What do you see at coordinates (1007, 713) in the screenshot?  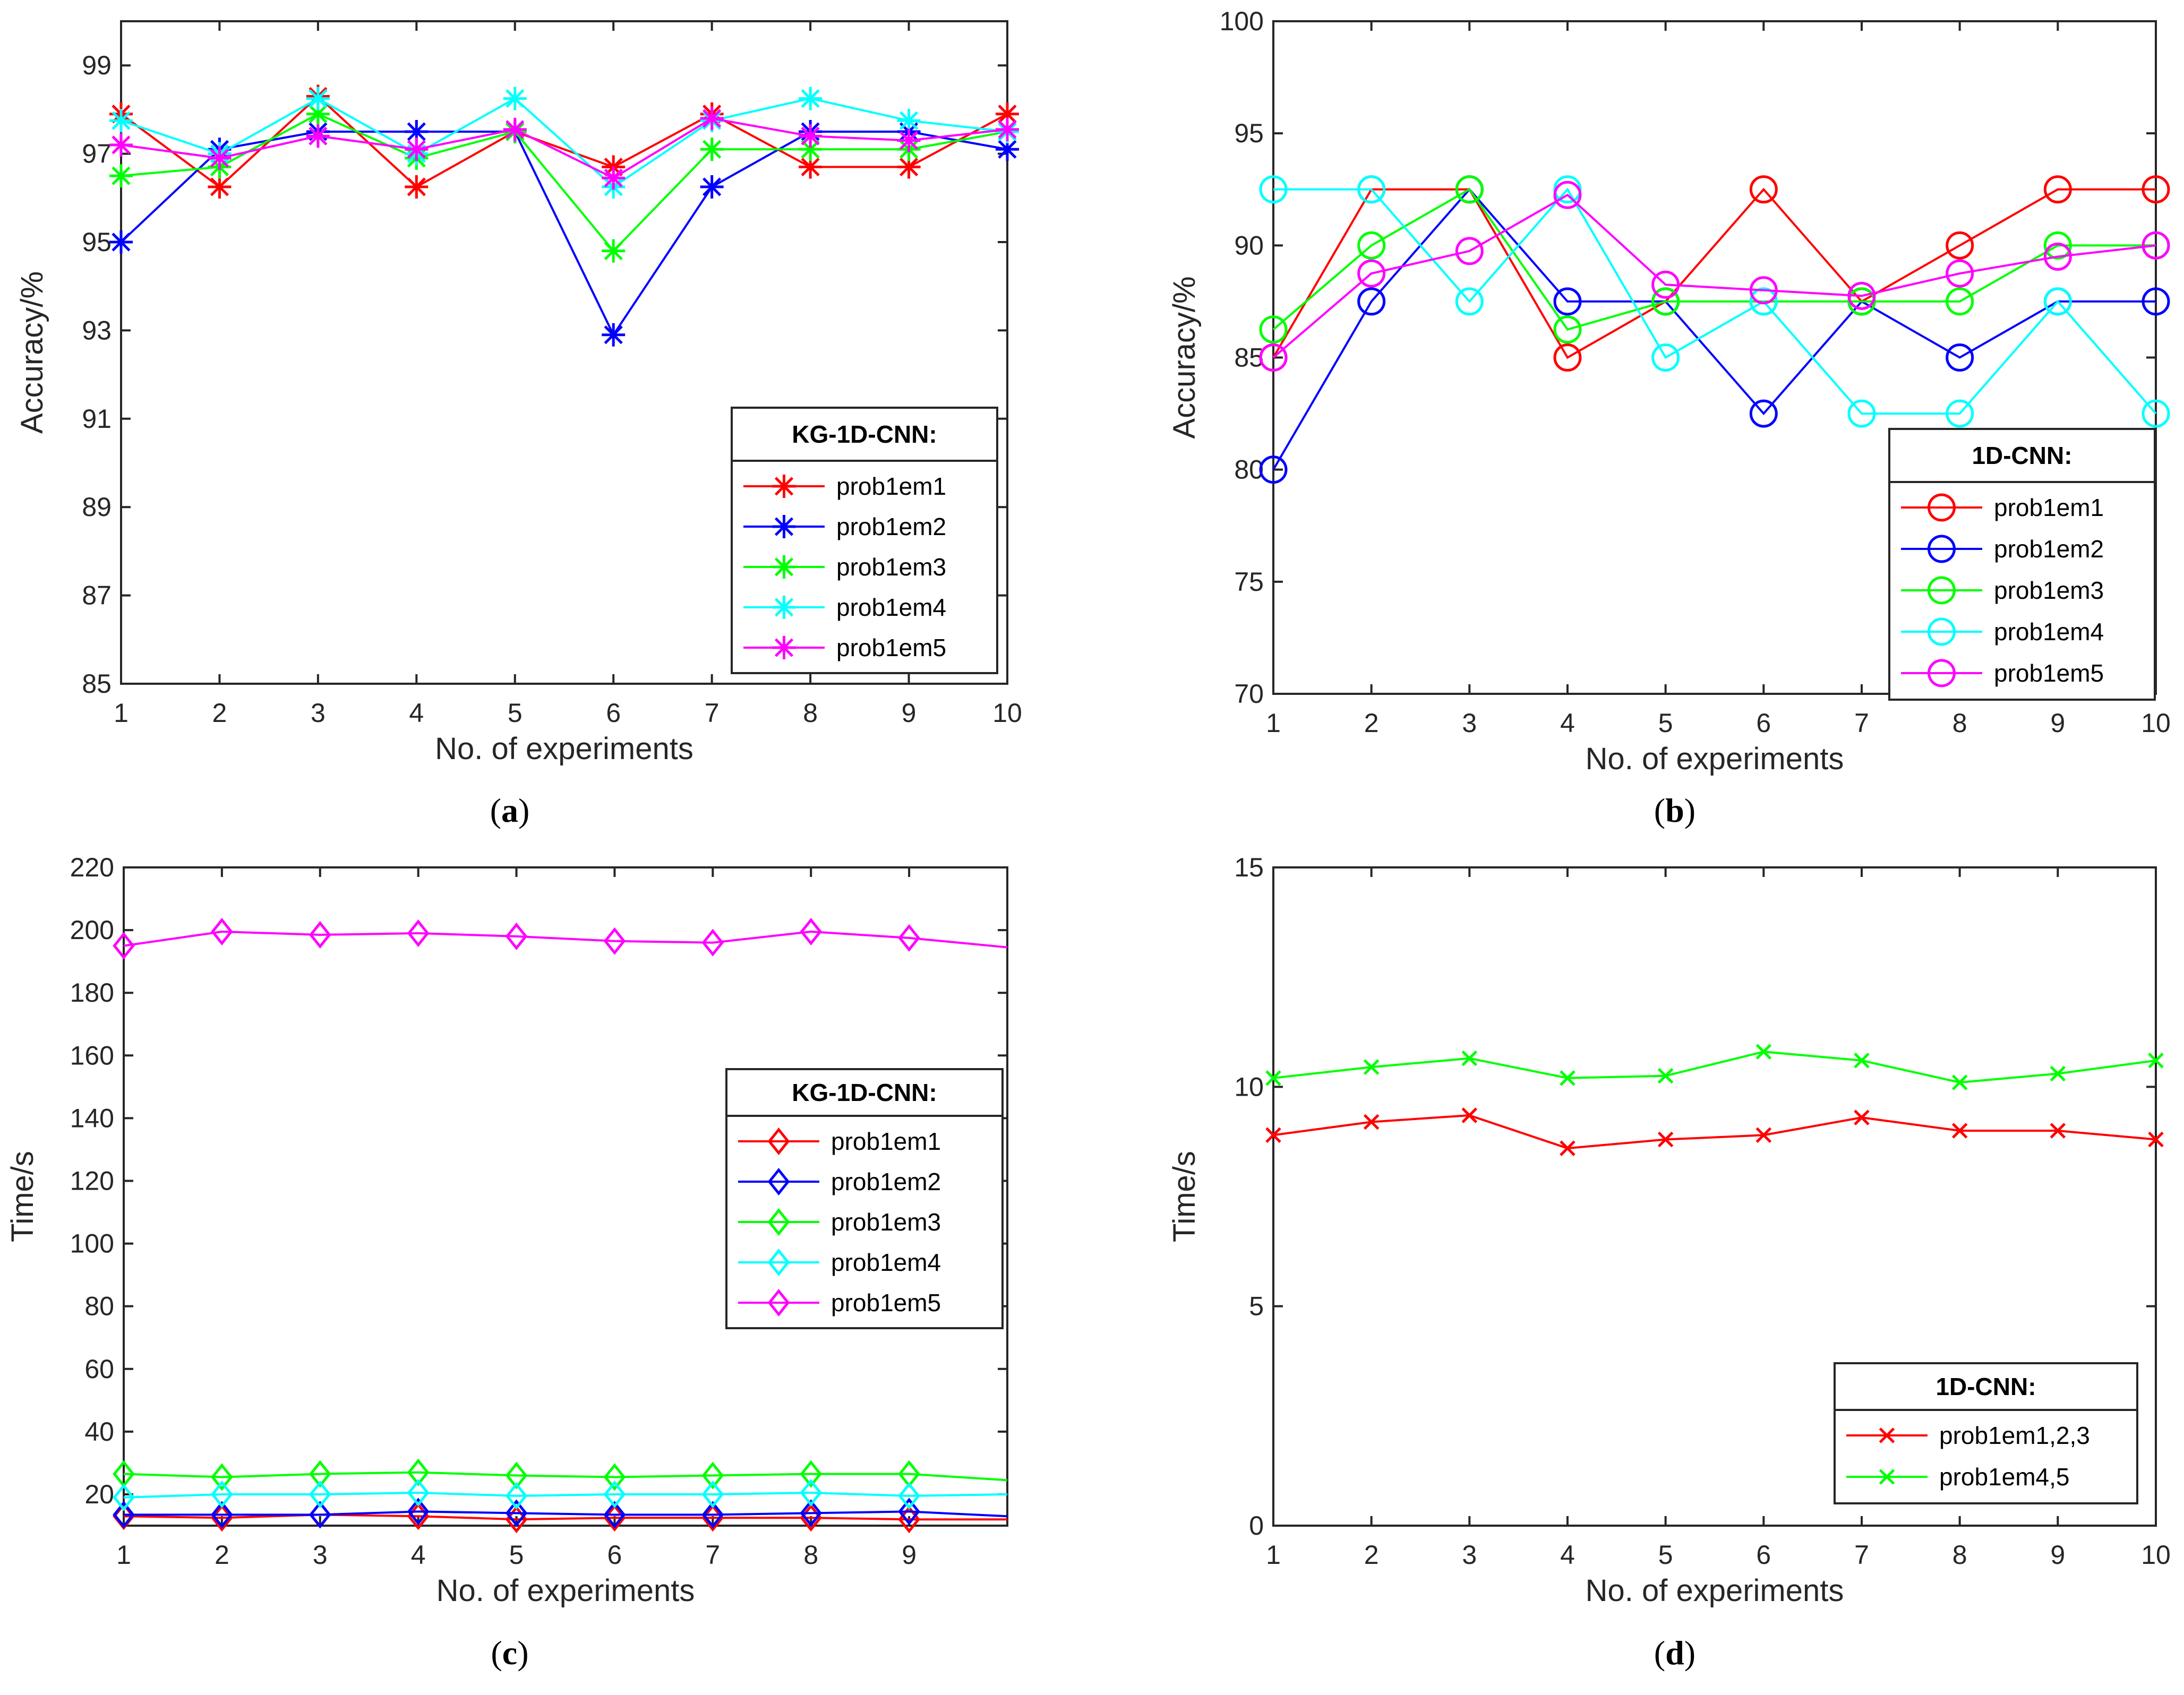 I see `x-tick-label: 10` at bounding box center [1007, 713].